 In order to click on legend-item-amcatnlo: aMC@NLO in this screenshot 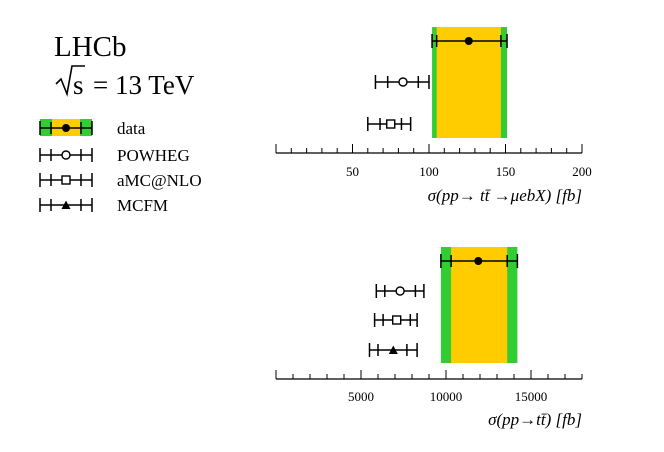, I will do `click(120, 180)`.